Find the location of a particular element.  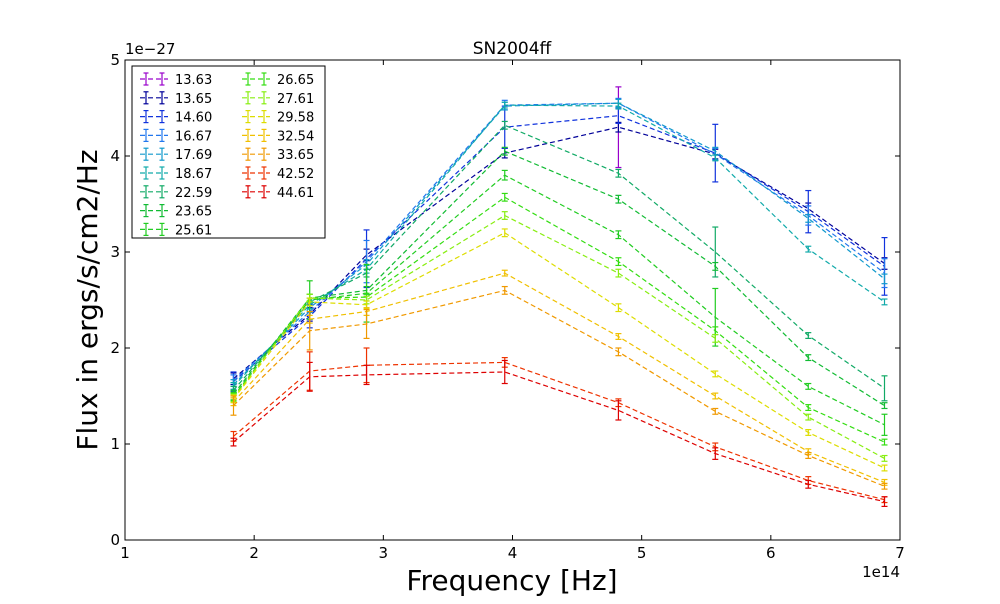

y-tick-label: 1 is located at coordinates (115, 444).